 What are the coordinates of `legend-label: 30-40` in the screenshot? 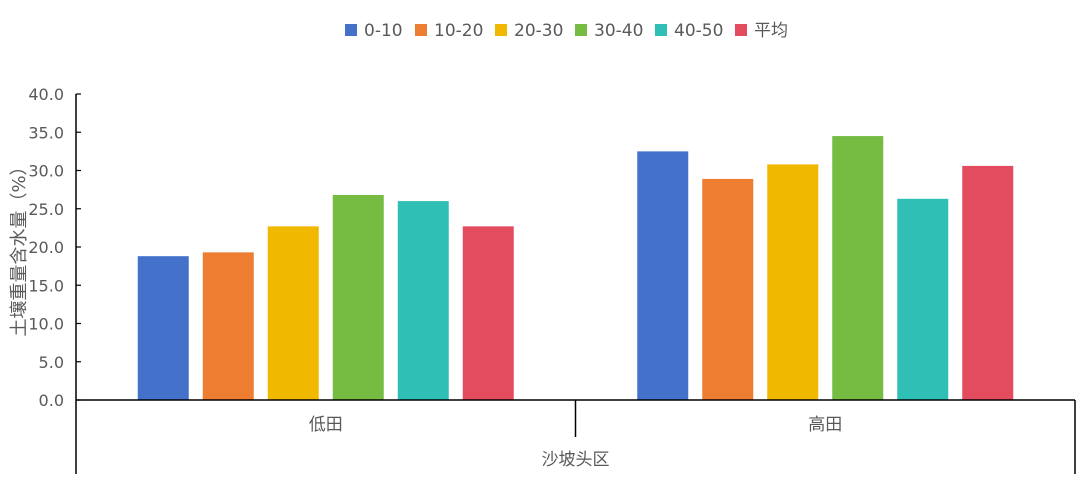 It's located at (618, 31).